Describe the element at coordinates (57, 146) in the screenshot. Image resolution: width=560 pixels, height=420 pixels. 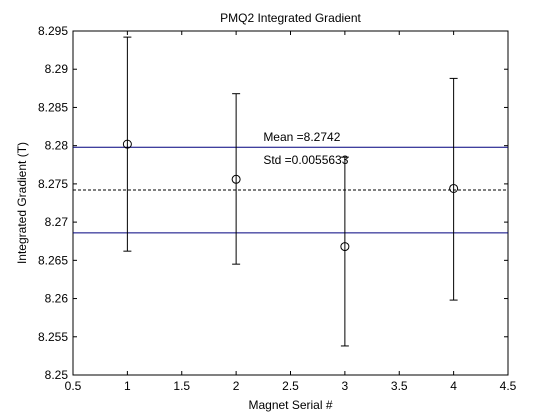
I see `y-tick-label: 8.28` at that location.